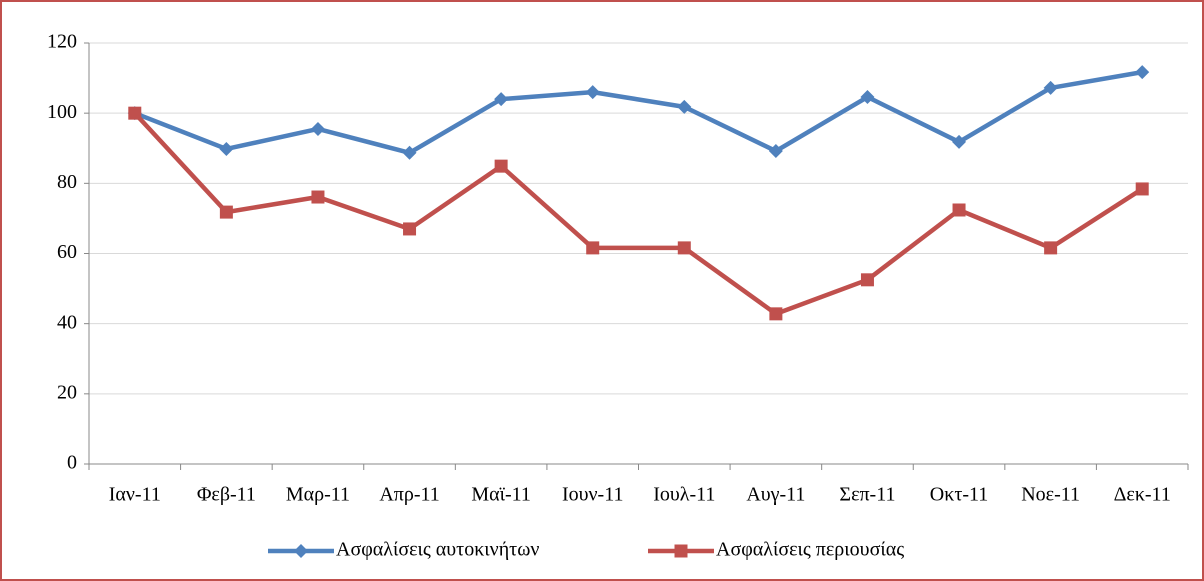 The width and height of the screenshot is (1204, 581). What do you see at coordinates (867, 495) in the screenshot?
I see `x-tick-label: Σεπ-11` at bounding box center [867, 495].